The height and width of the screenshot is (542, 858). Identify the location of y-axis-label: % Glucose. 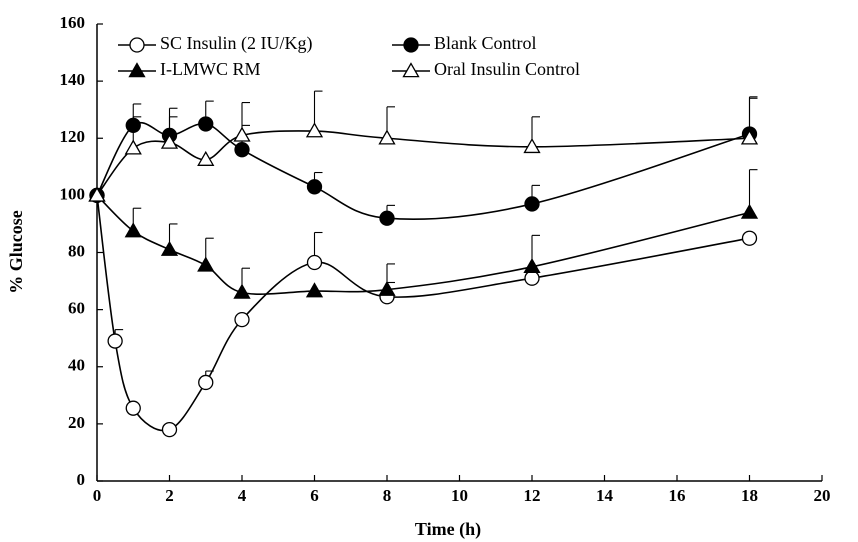
(16, 252).